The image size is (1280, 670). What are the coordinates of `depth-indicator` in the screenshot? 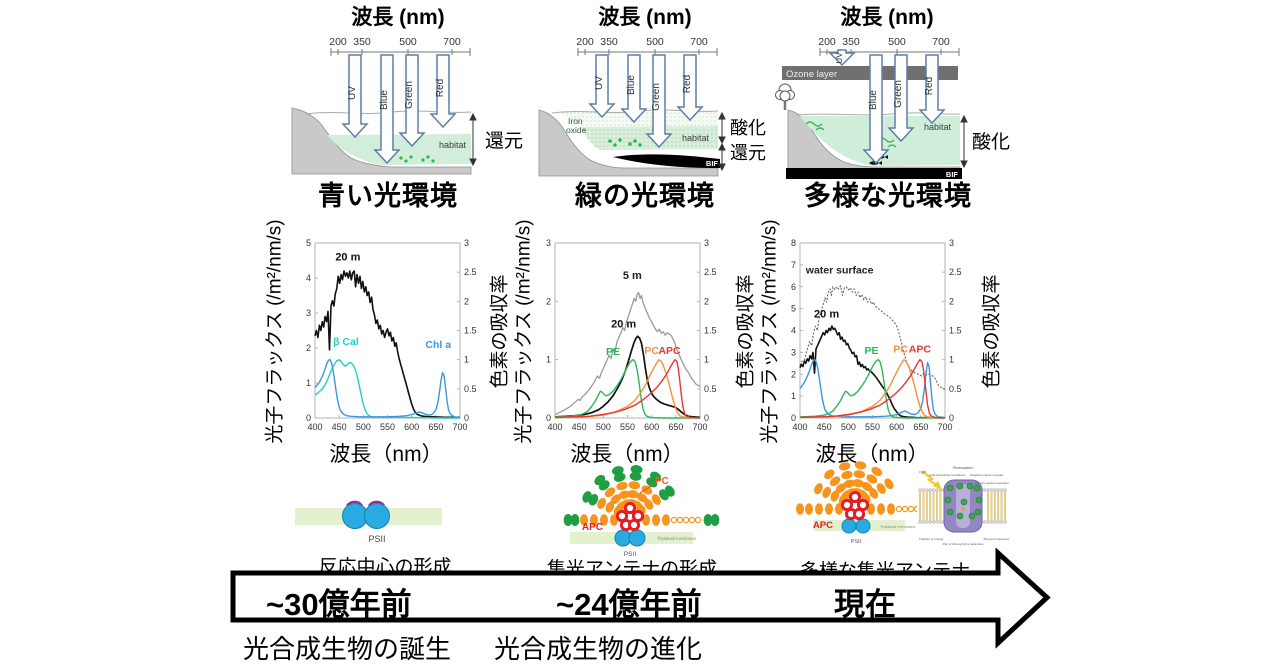 It's located at (473, 139).